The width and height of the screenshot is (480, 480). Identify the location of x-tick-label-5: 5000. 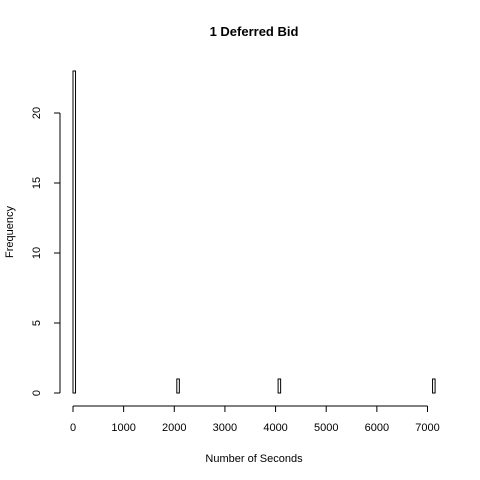
(326, 428).